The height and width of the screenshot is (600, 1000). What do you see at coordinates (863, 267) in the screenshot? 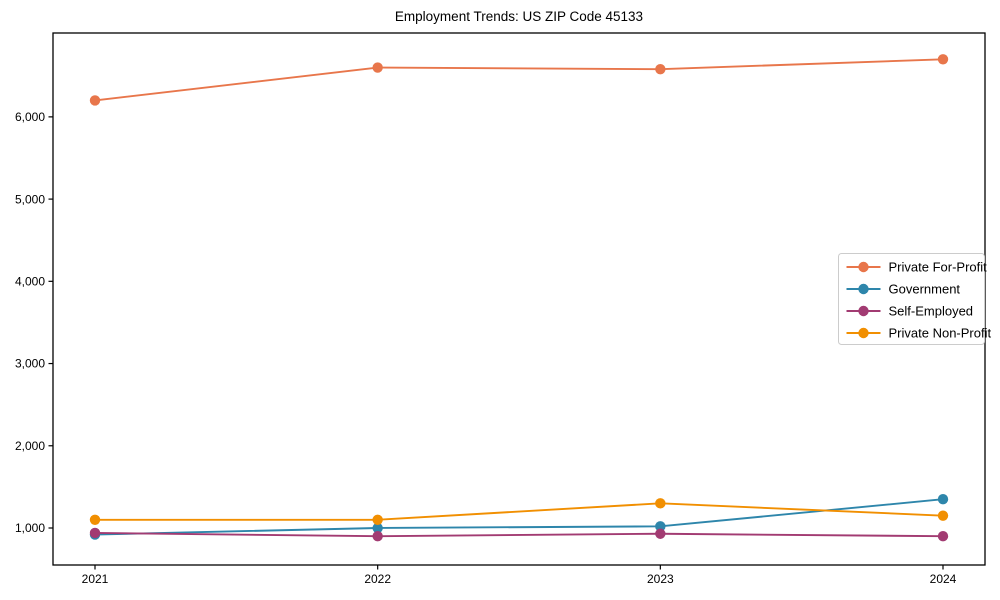
I see `legend-marker-private-for-profit` at bounding box center [863, 267].